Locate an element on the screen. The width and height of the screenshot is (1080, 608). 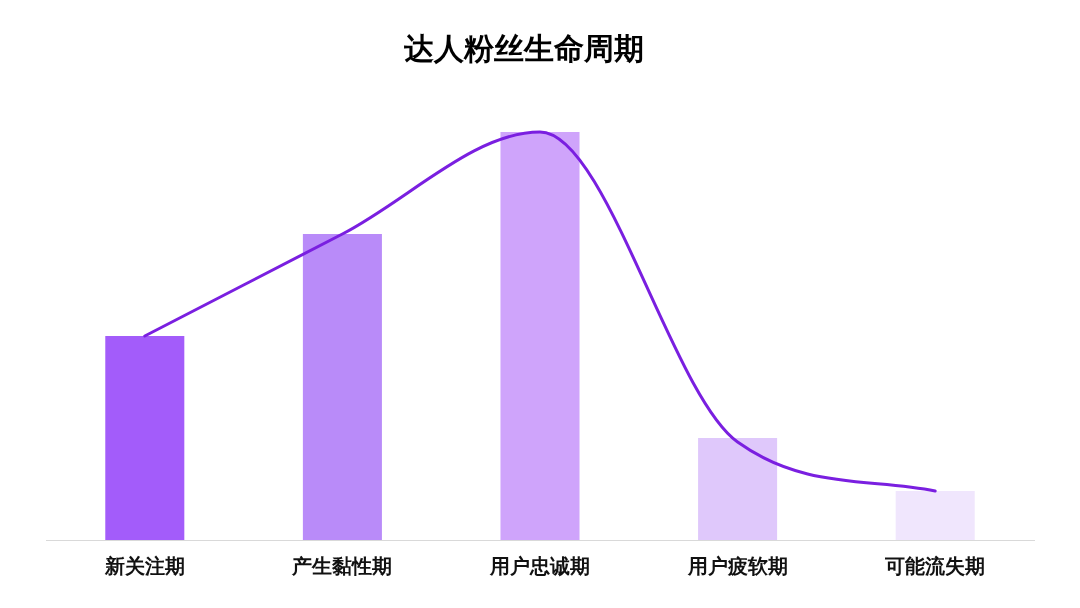
chart-title: 达人粉丝生命周期 is located at coordinates (524, 48).